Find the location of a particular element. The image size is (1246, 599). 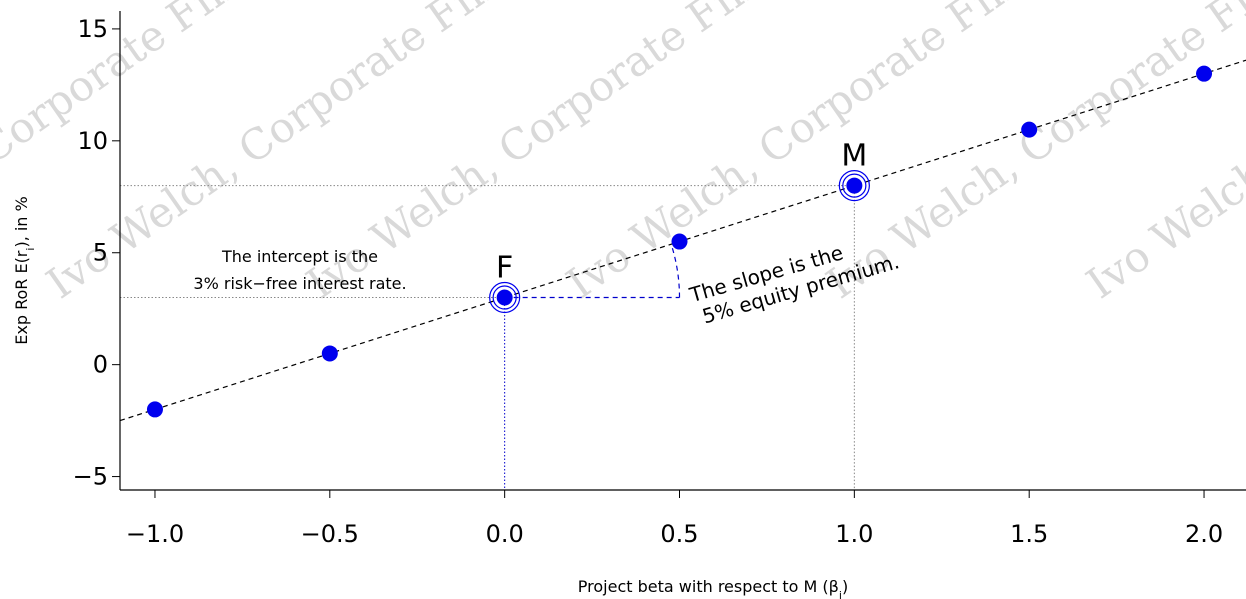

y-tick-label: 0 is located at coordinates (100, 365).